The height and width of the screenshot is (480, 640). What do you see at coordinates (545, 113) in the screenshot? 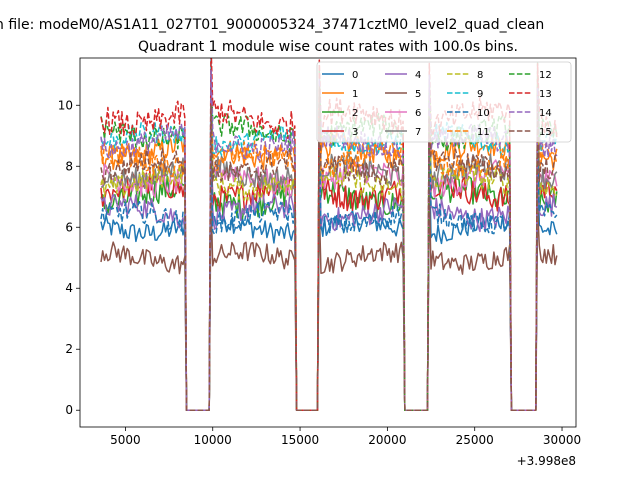
I see `legend-label-14: 14` at bounding box center [545, 113].